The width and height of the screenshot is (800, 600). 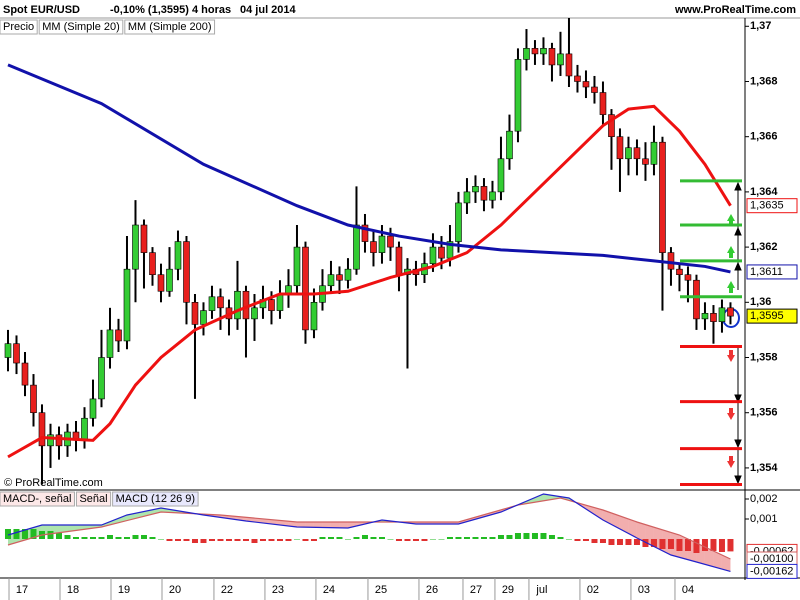 What do you see at coordinates (766, 272) in the screenshot?
I see `value-badge-label: 1,3611` at bounding box center [766, 272].